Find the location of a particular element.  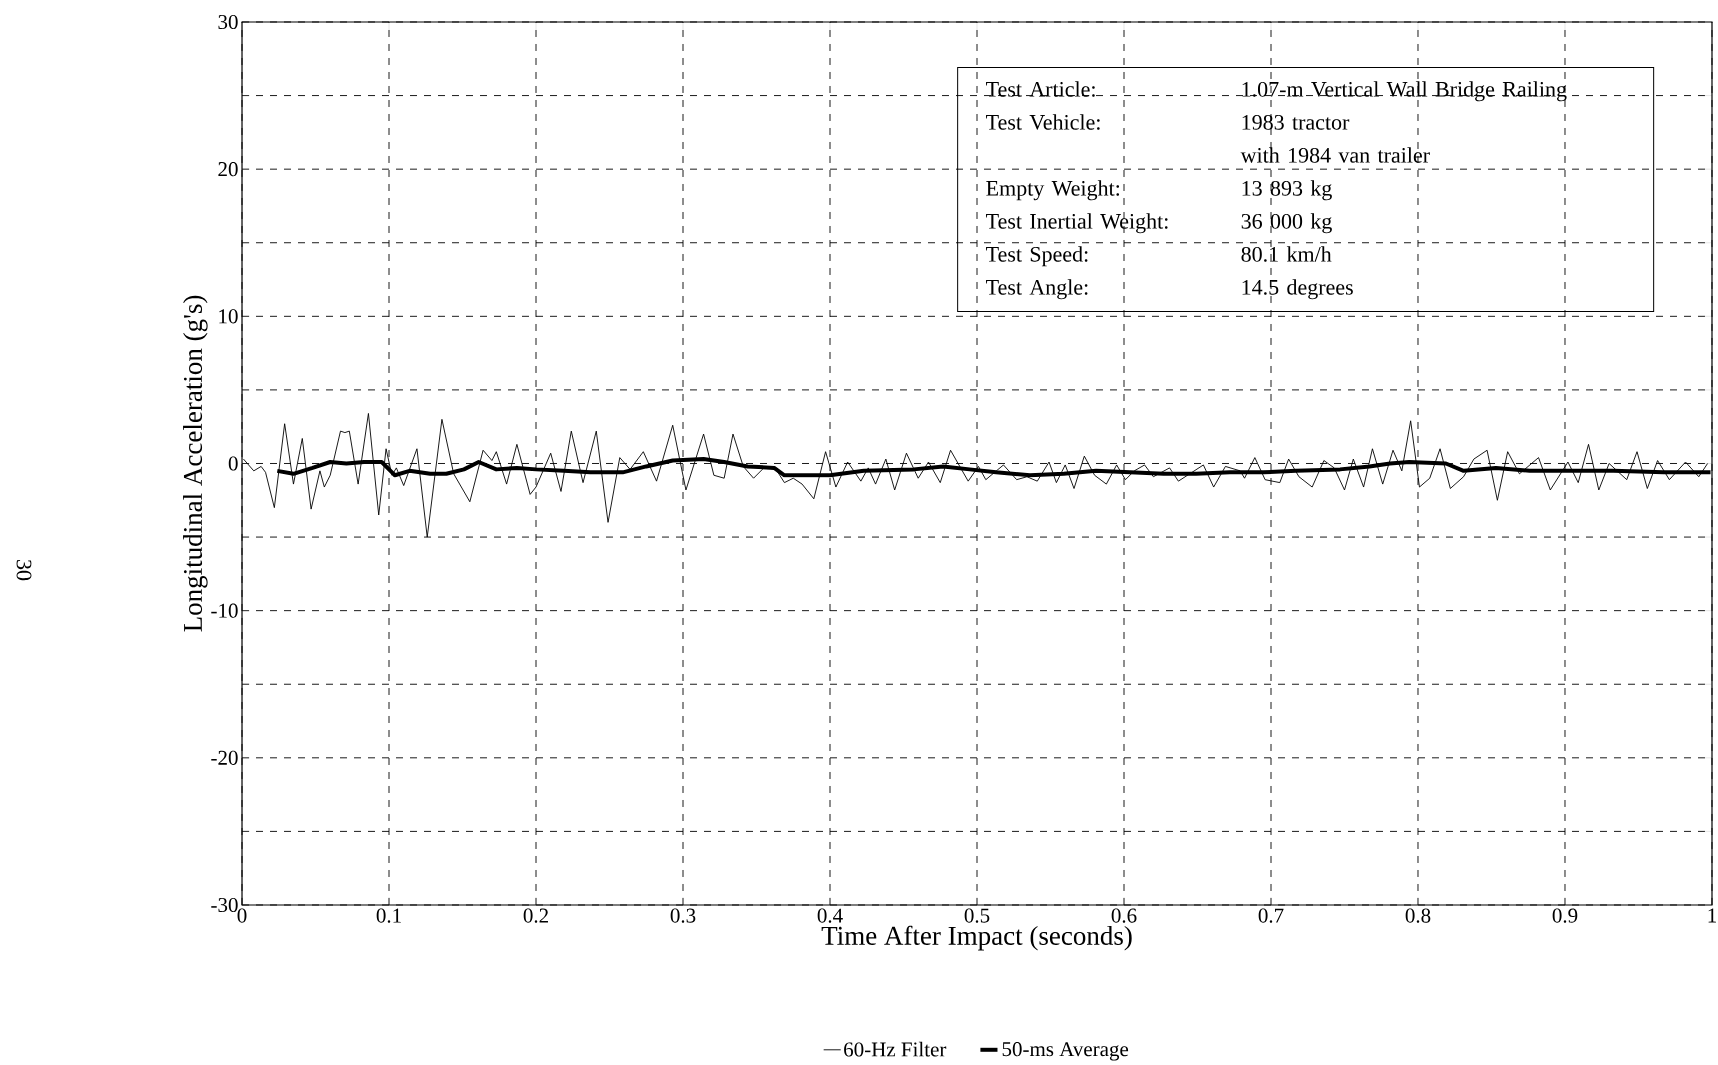

x-tick-label: 1 is located at coordinates (1712, 915).